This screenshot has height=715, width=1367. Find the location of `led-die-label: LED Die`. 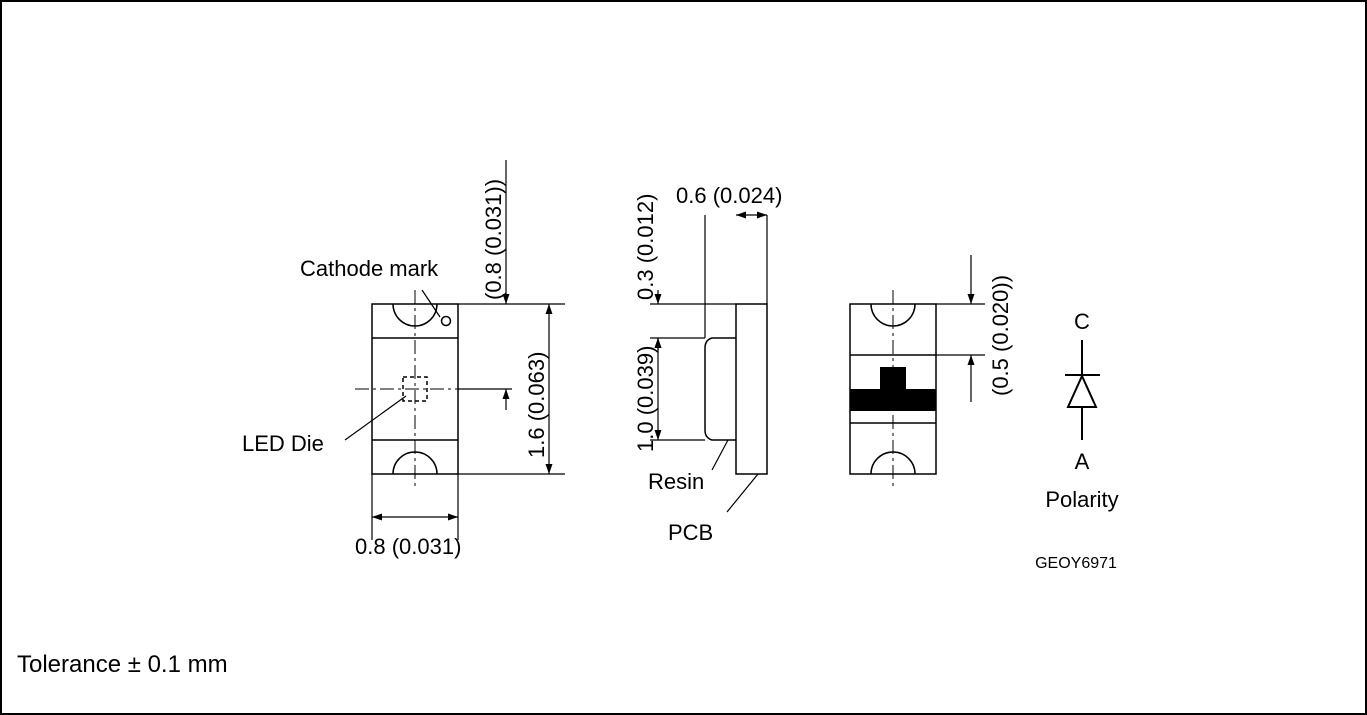

led-die-label: LED Die is located at coordinates (283, 443).